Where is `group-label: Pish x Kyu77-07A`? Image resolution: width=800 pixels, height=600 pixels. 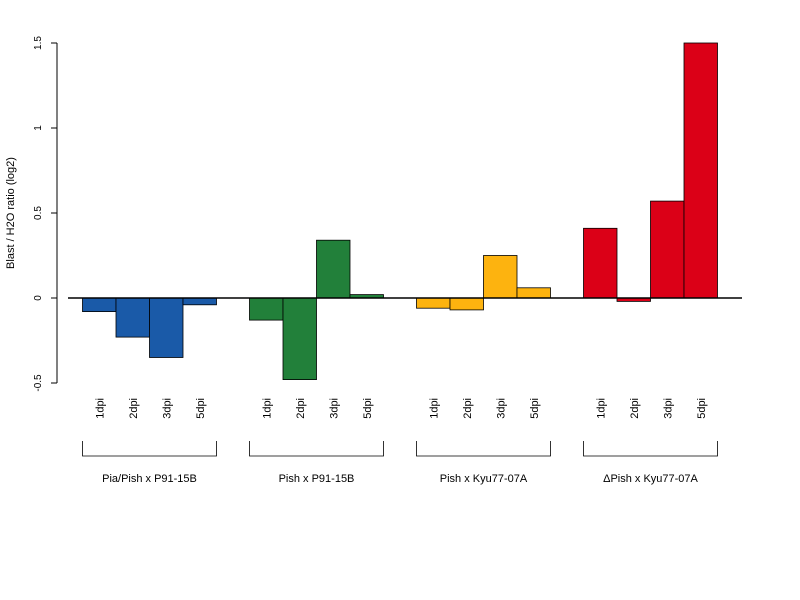 group-label: Pish x Kyu77-07A is located at coordinates (484, 479).